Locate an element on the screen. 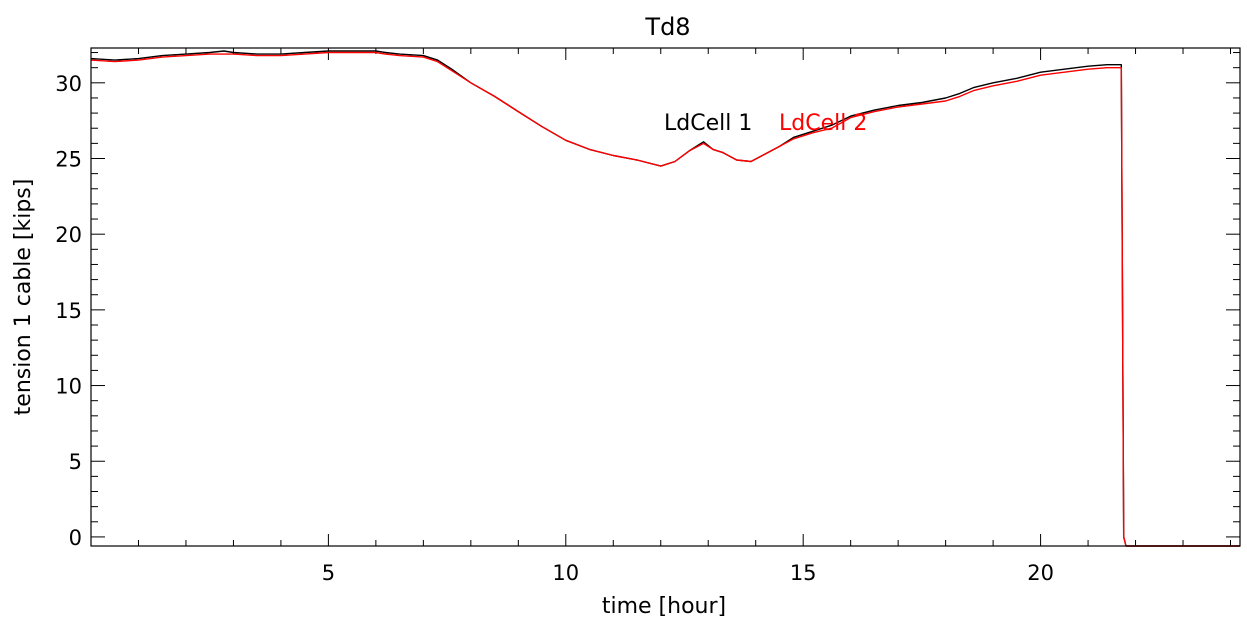  x-tick-label: 15 is located at coordinates (803, 573).